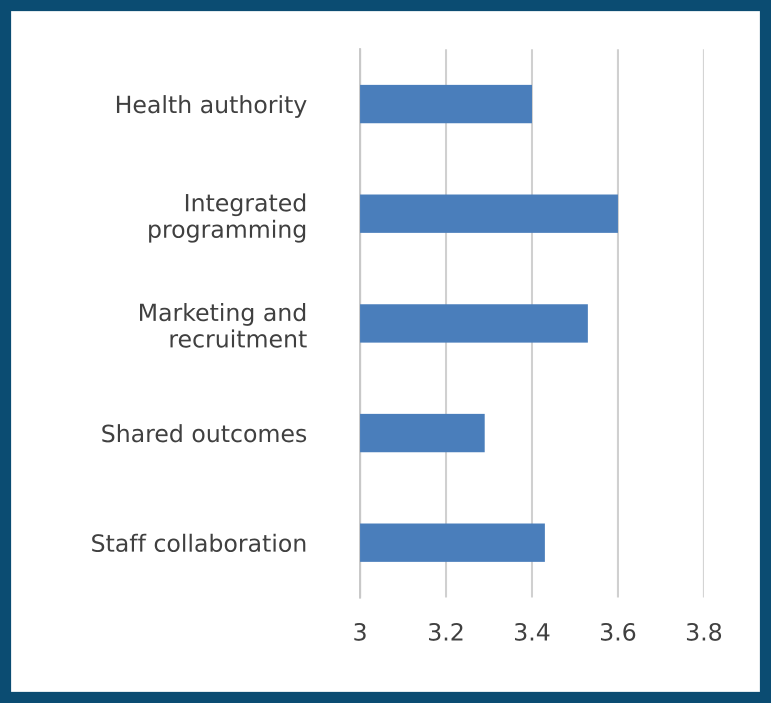 The width and height of the screenshot is (771, 703). Describe the element at coordinates (445, 631) in the screenshot. I see `x-tick-label: 3.2` at that location.